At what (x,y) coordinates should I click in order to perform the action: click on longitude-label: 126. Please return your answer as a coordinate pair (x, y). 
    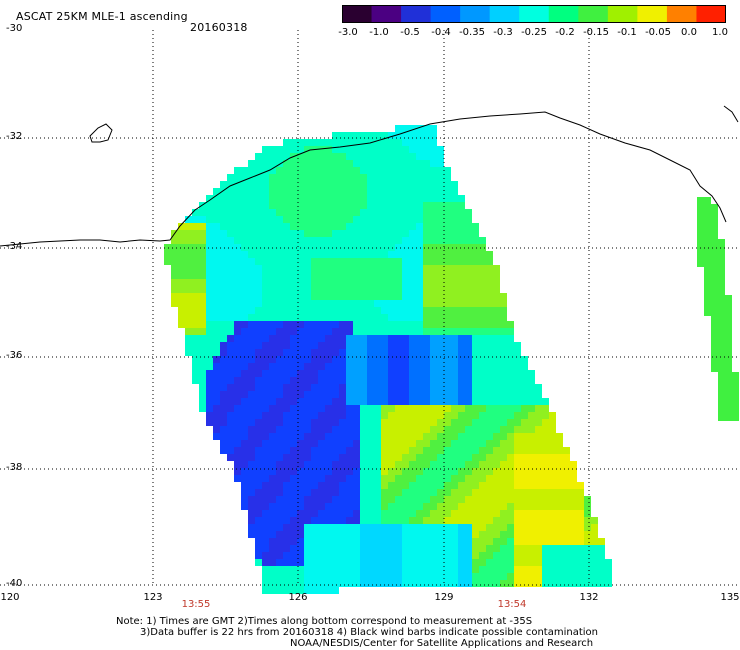
    Looking at the image, I should click on (298, 597).